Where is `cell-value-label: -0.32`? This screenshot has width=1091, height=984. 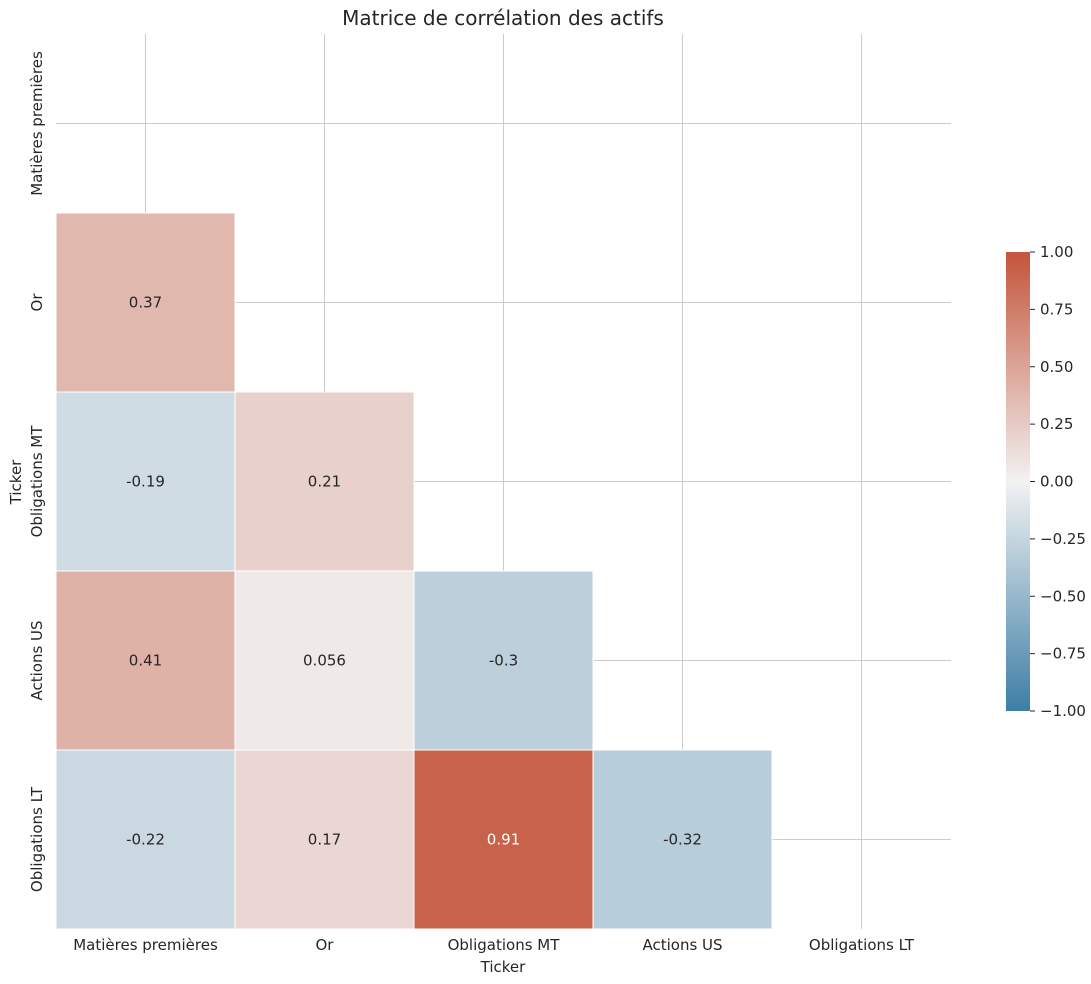
cell-value-label: -0.32 is located at coordinates (682, 840).